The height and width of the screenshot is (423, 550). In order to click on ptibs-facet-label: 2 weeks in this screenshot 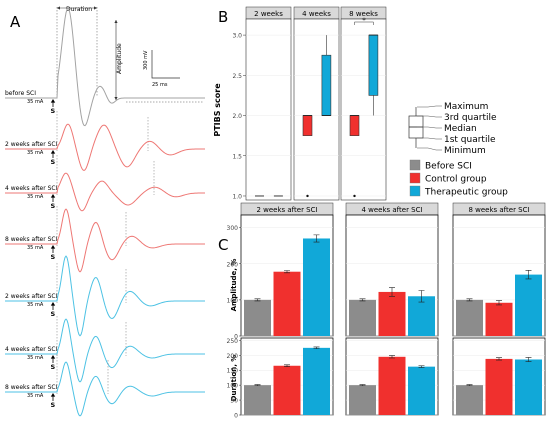, I will do `click(268, 14)`.